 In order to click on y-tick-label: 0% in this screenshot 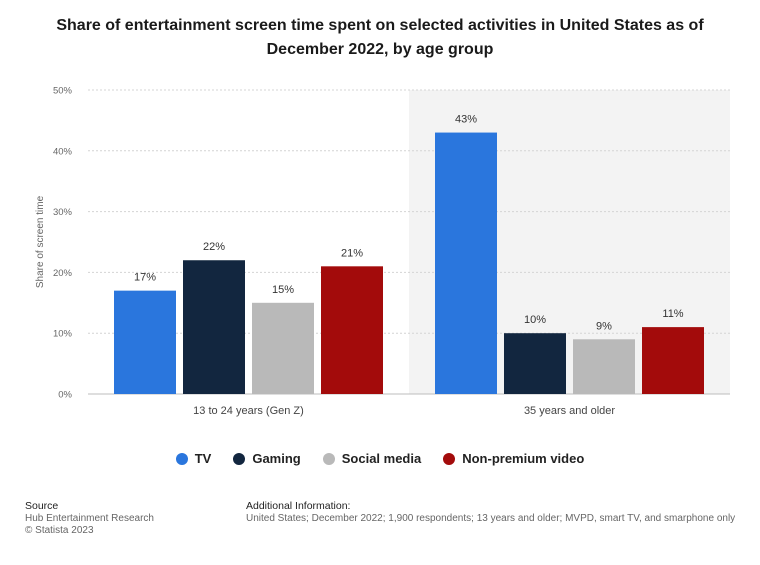, I will do `click(65, 395)`.